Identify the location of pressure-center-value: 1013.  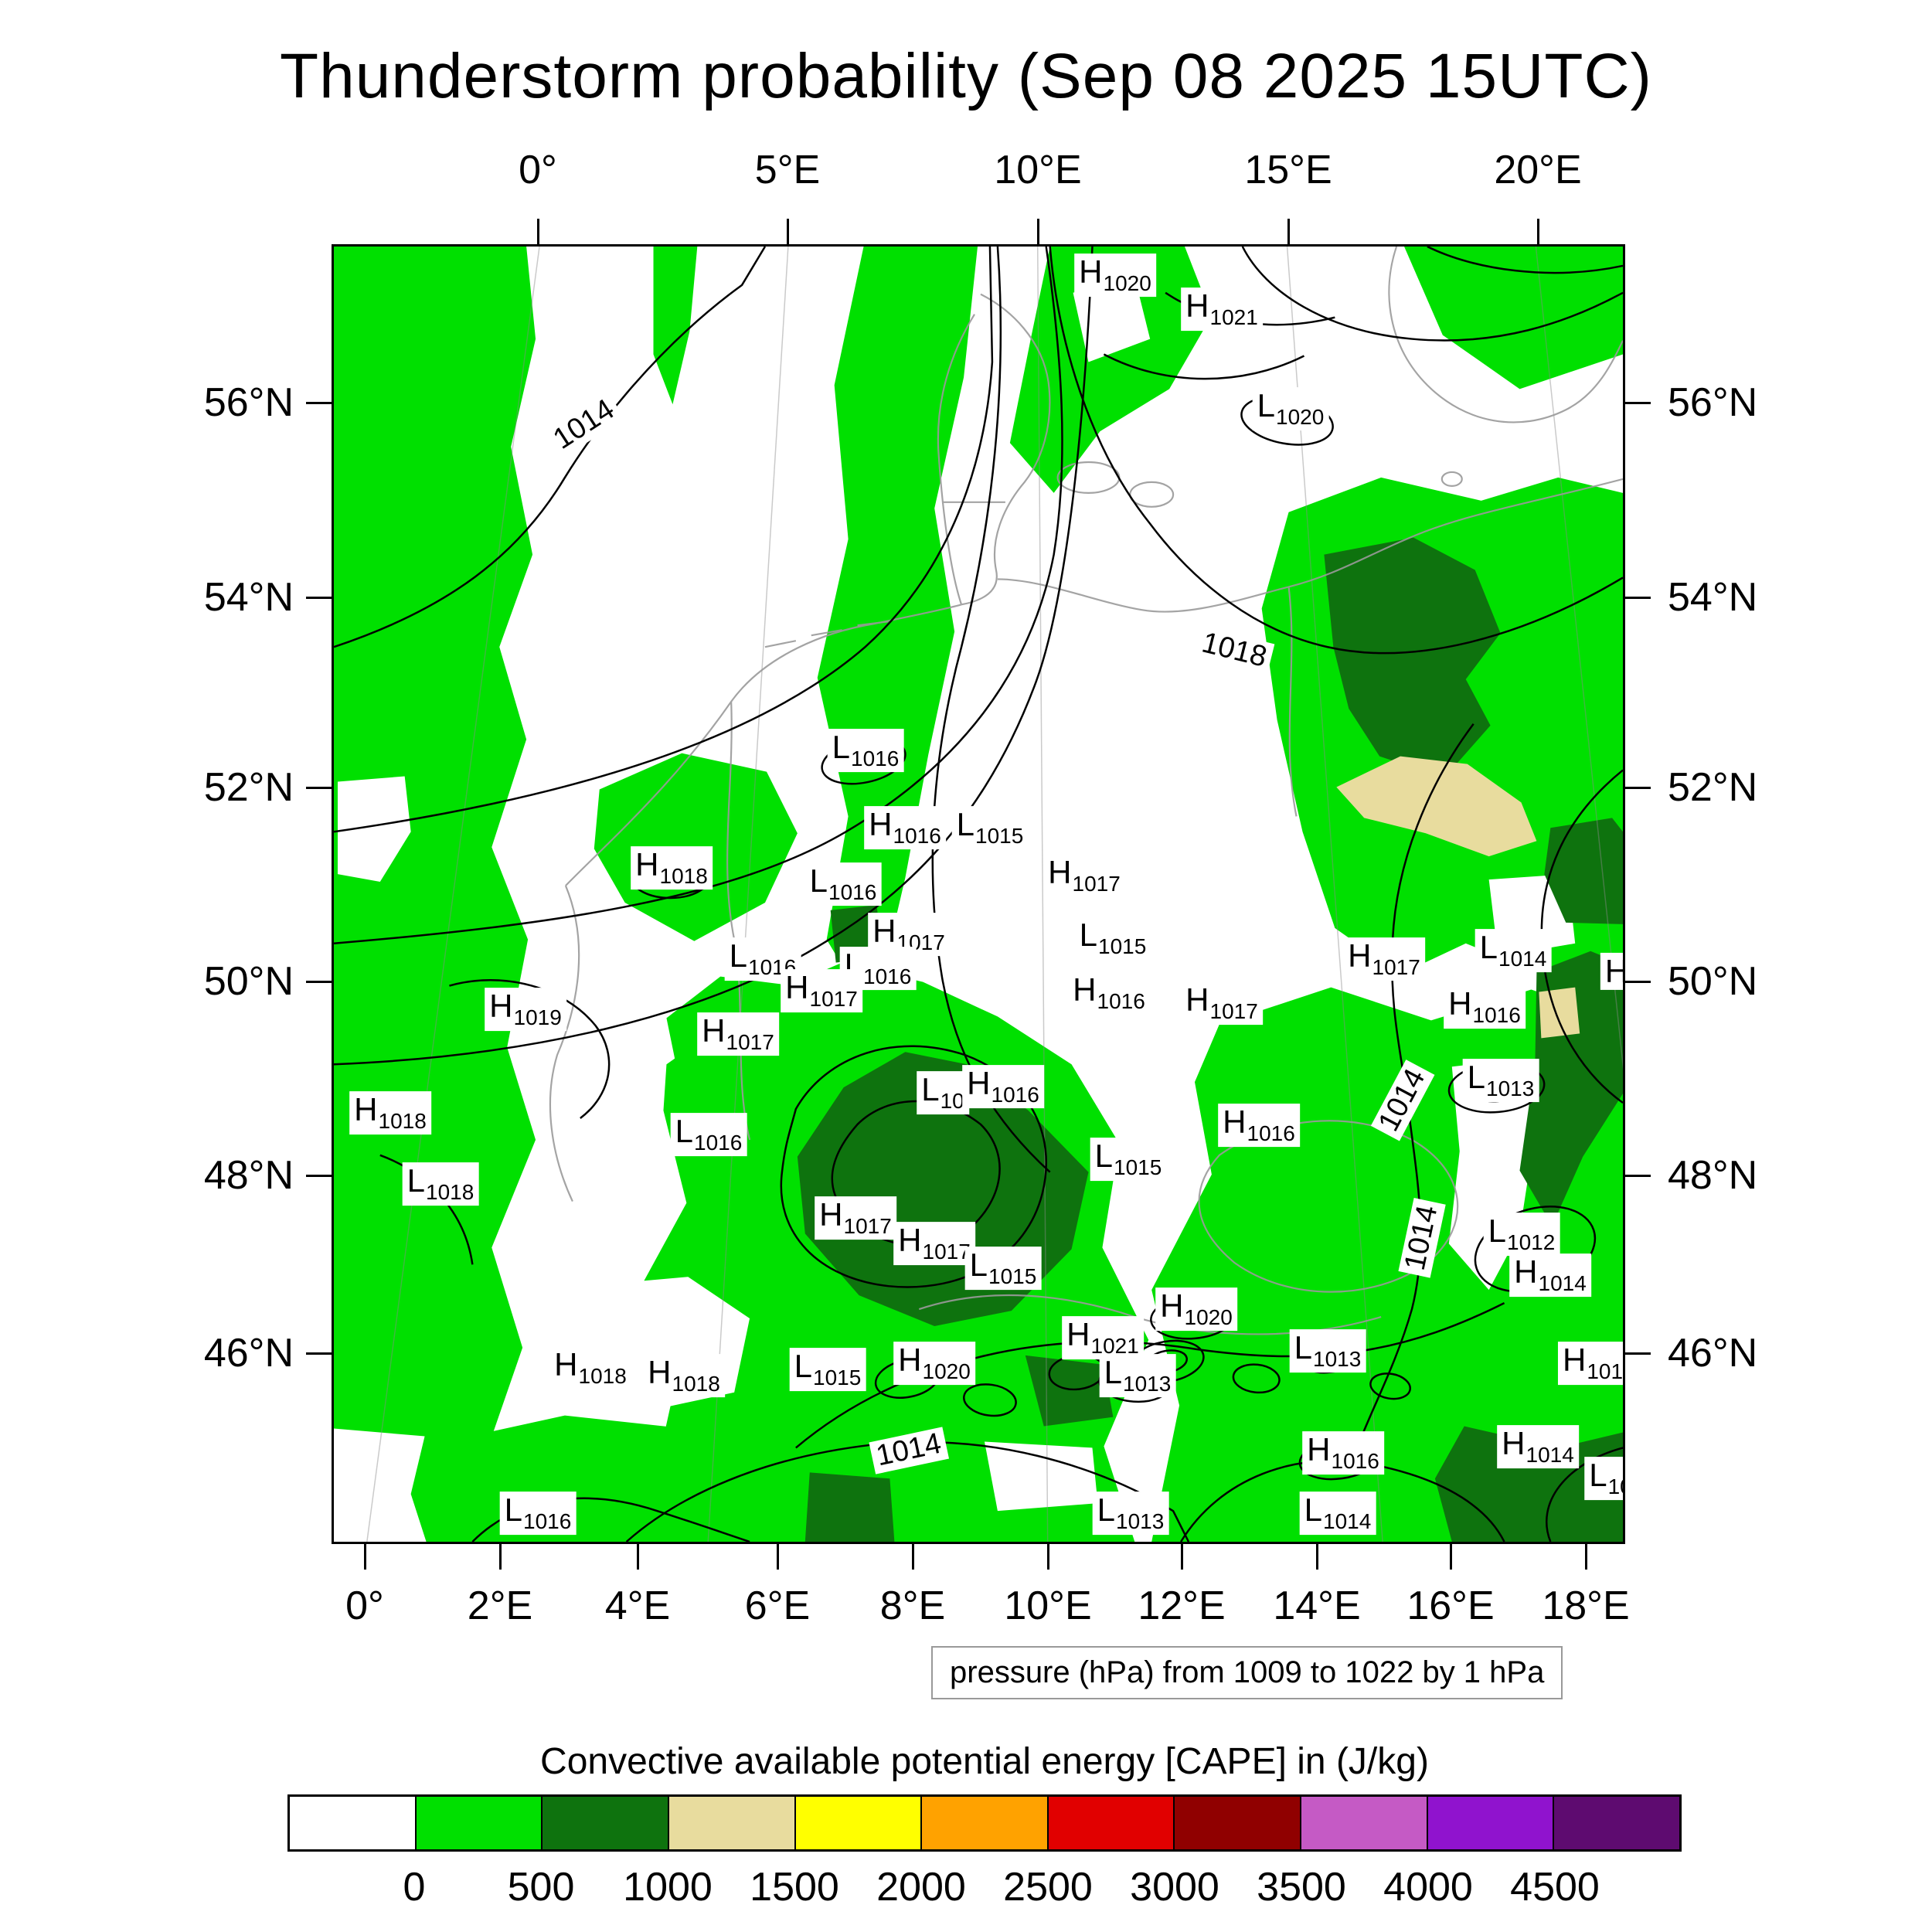
(1338, 1360).